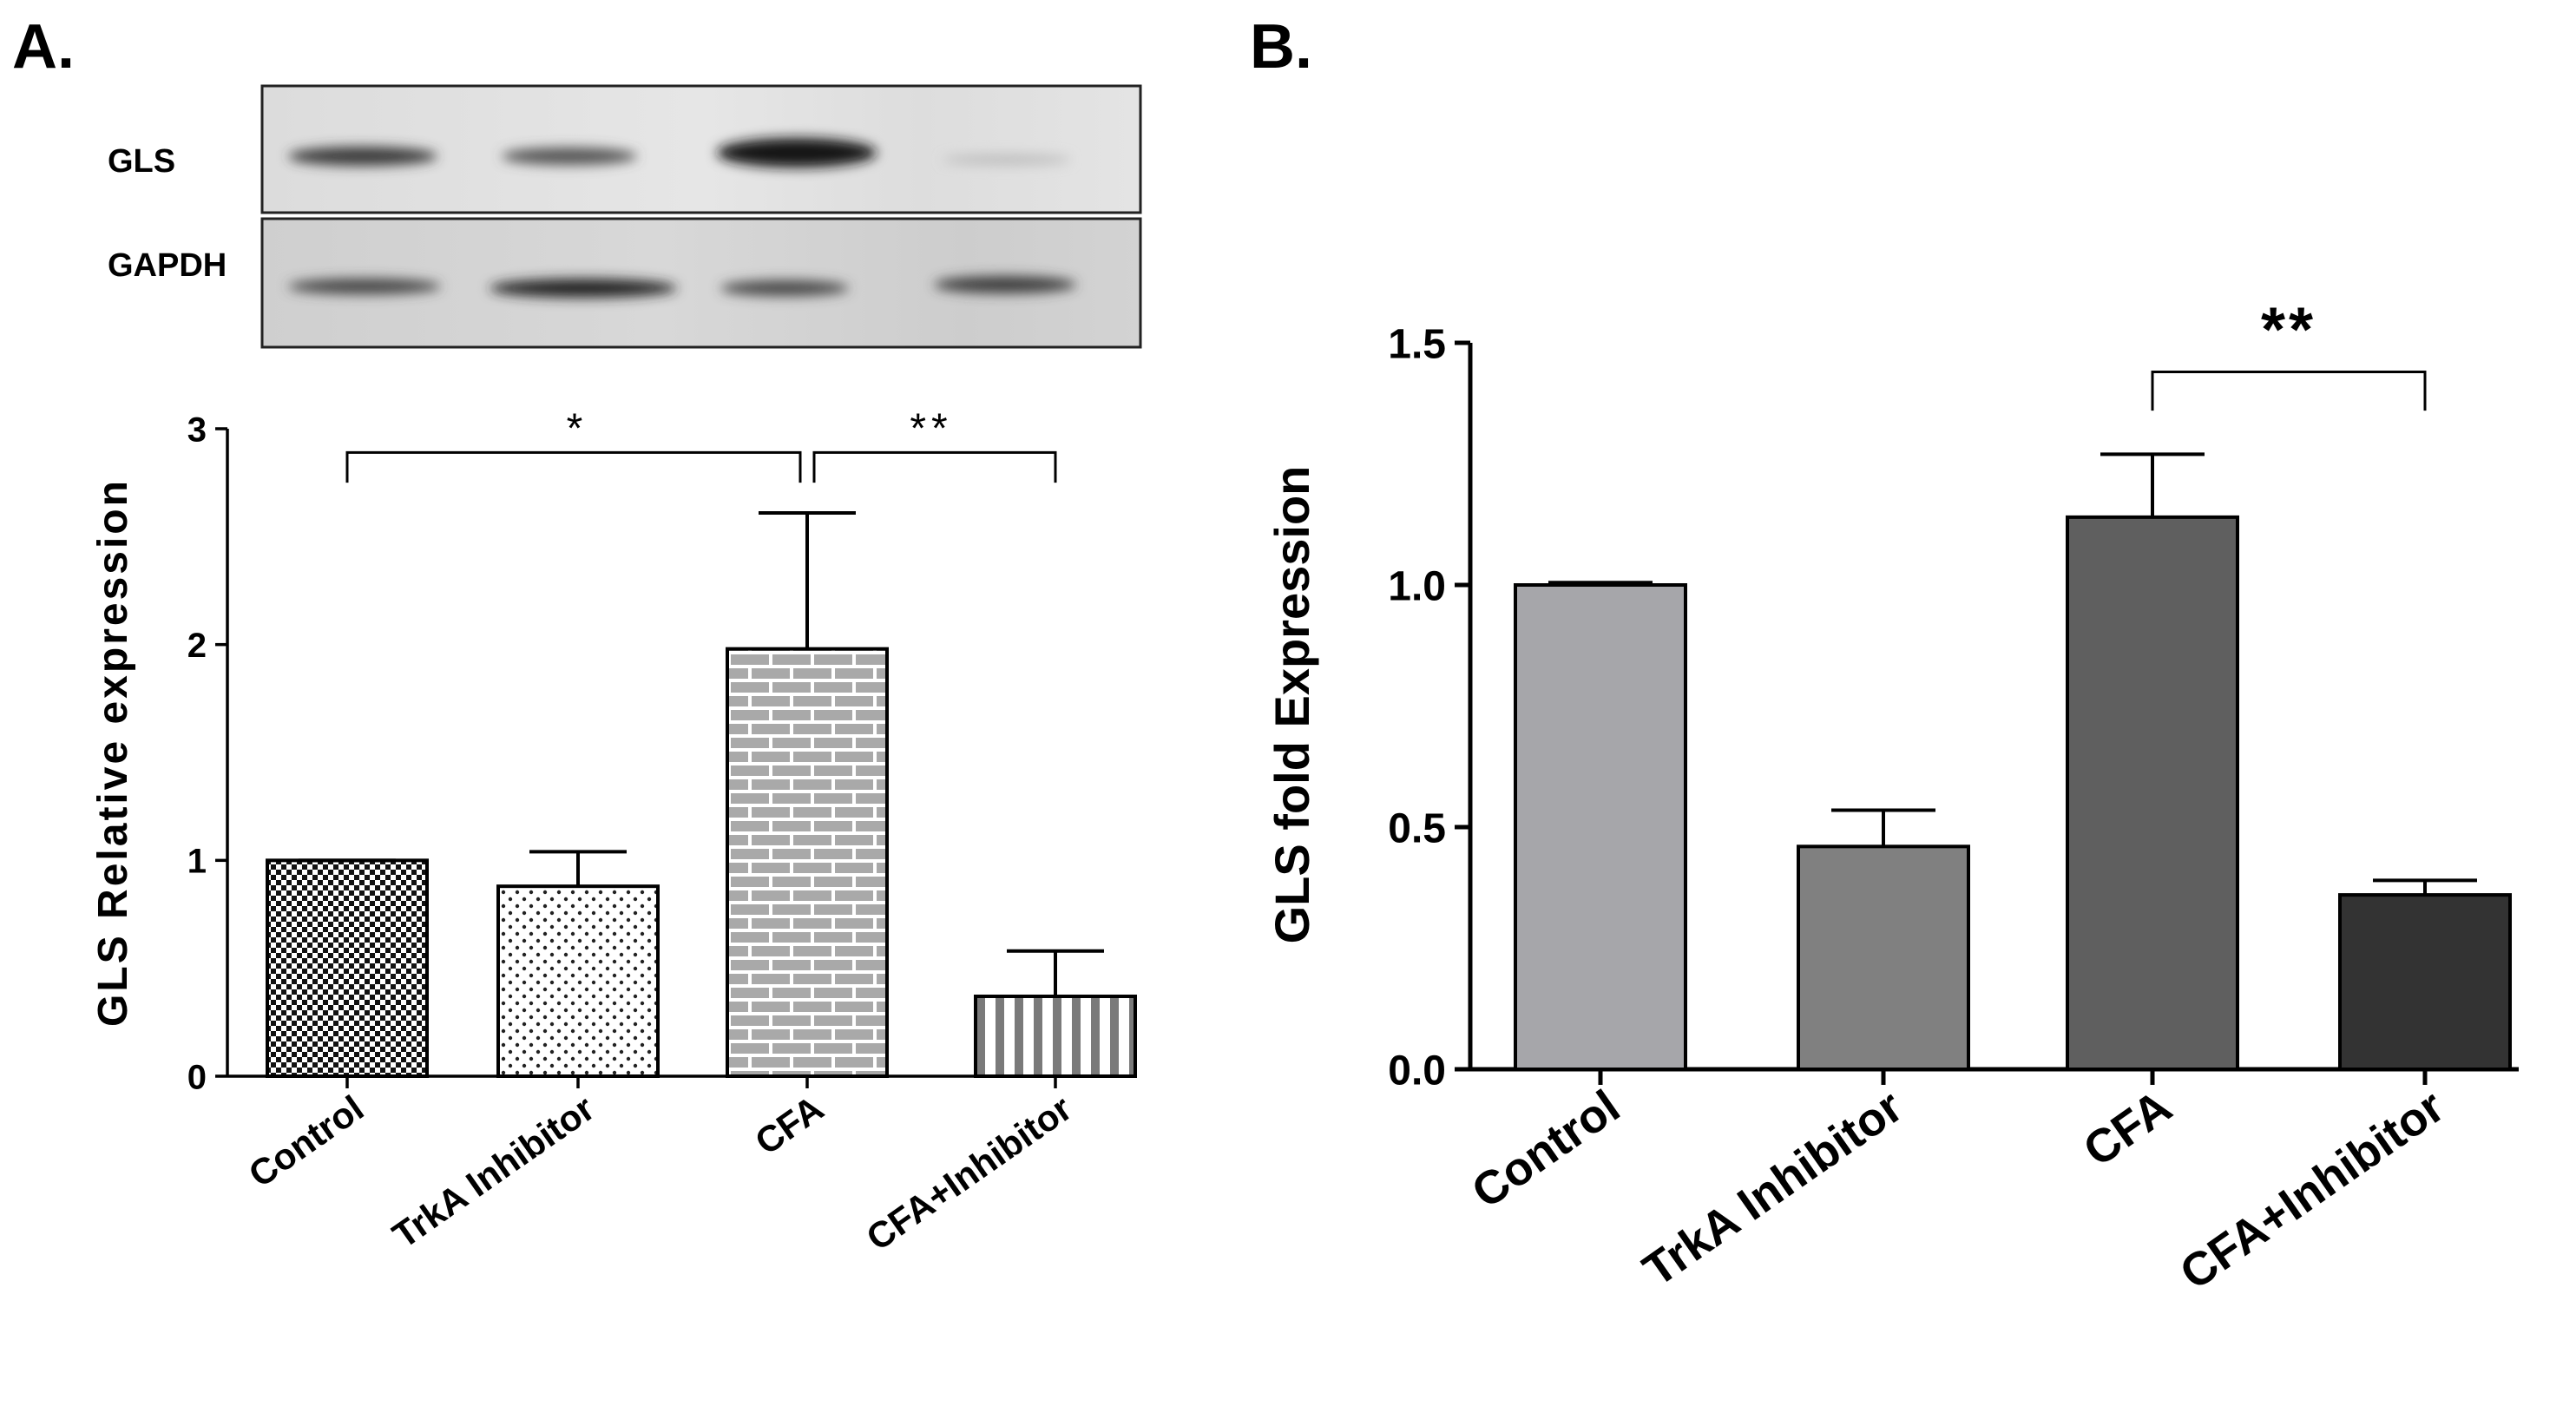  What do you see at coordinates (197, 430) in the screenshot?
I see `y-tick-label: 3` at bounding box center [197, 430].